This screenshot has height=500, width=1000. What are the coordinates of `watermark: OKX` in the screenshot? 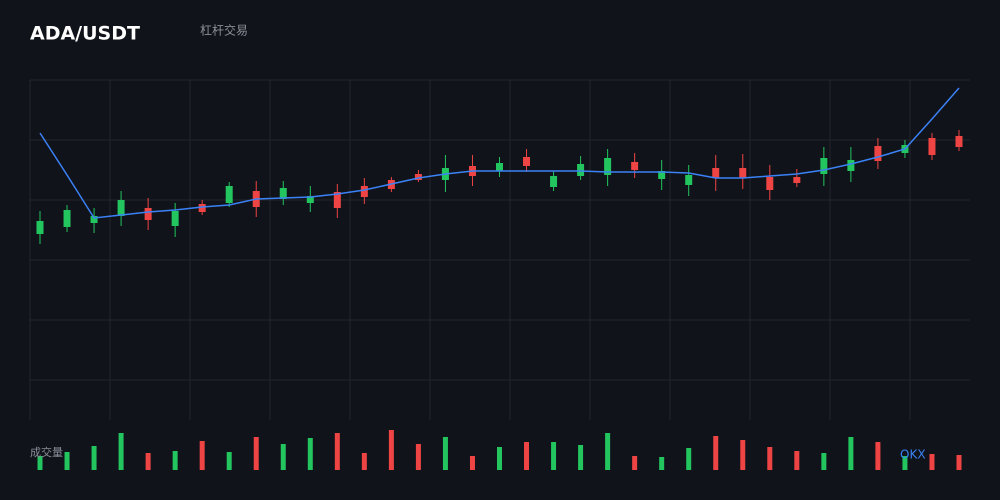 It's located at (913, 455).